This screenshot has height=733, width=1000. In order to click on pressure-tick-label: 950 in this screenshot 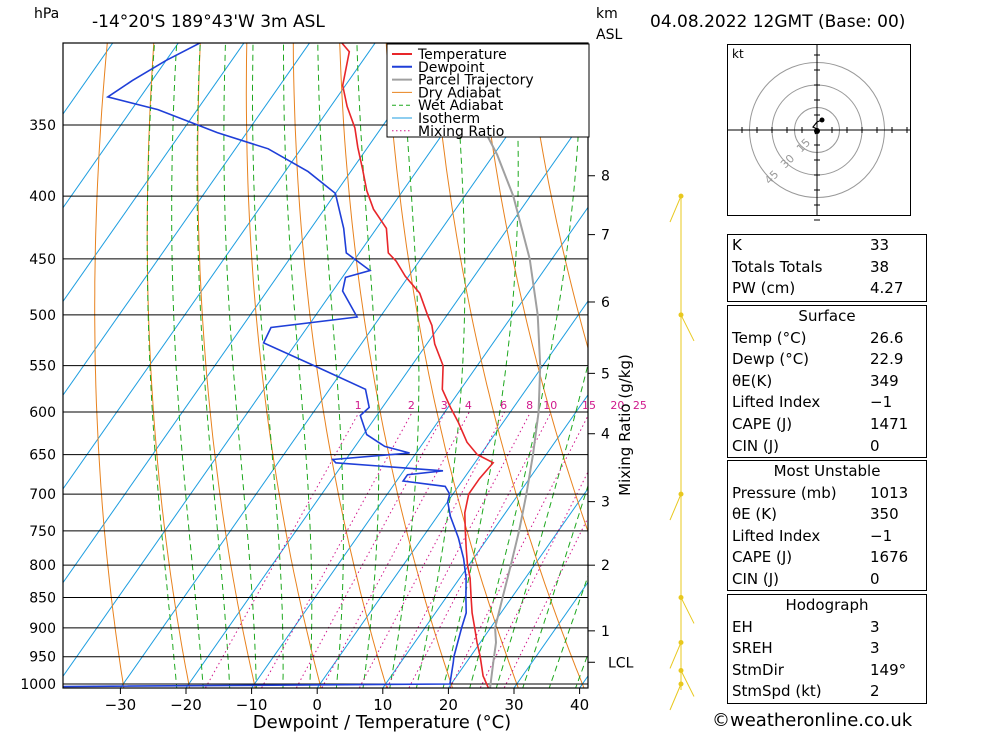, I will do `click(42, 658)`.